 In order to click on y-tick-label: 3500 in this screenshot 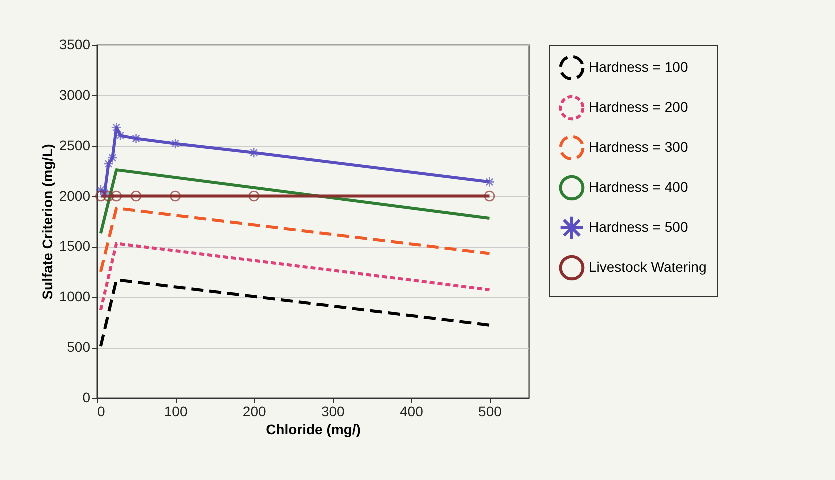, I will do `click(75, 44)`.